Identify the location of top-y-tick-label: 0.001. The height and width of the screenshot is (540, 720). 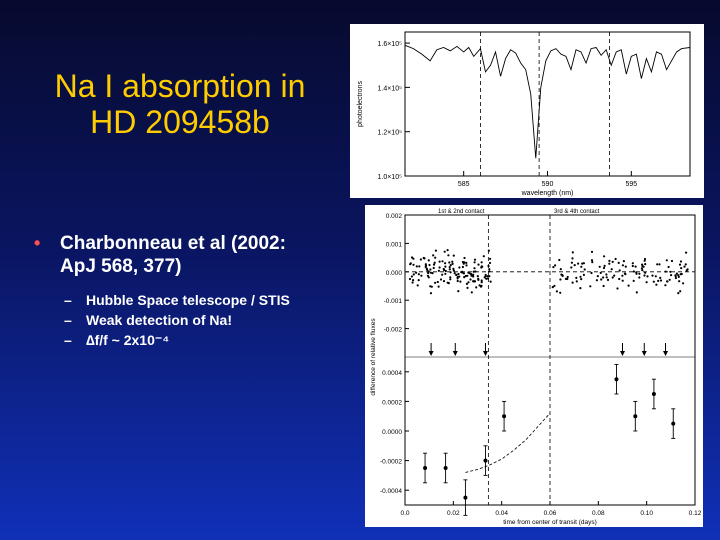
(394, 244).